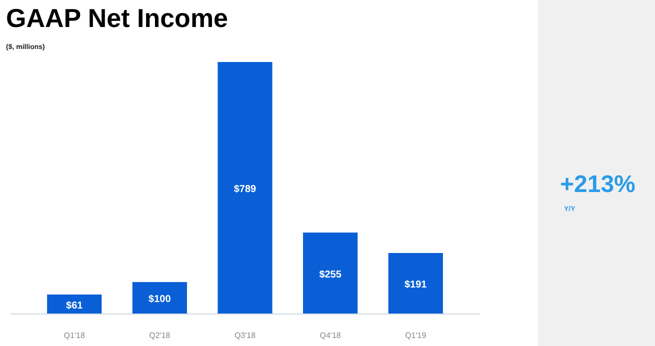 This screenshot has width=655, height=346. I want to click on data-label: $191, so click(416, 285).